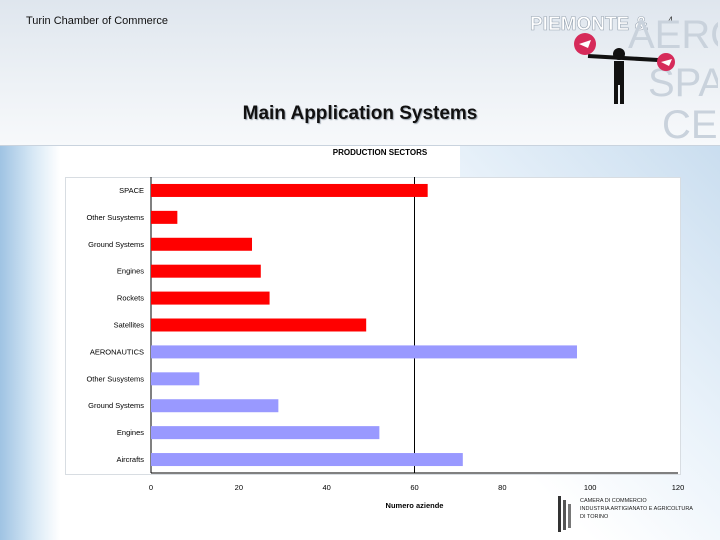  What do you see at coordinates (239, 487) in the screenshot?
I see `x-tick-label-1: 20` at bounding box center [239, 487].